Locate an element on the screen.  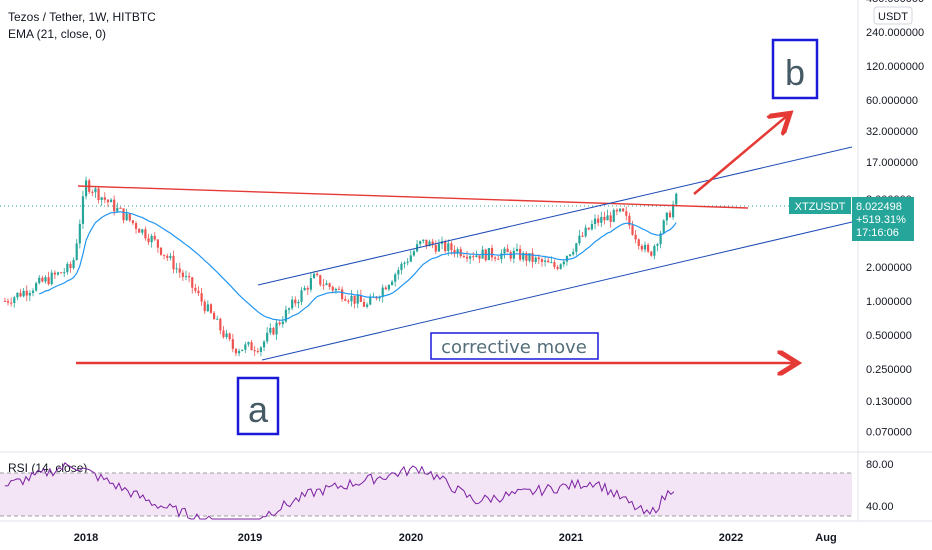
price-badge is located at coordinates (883, 219).